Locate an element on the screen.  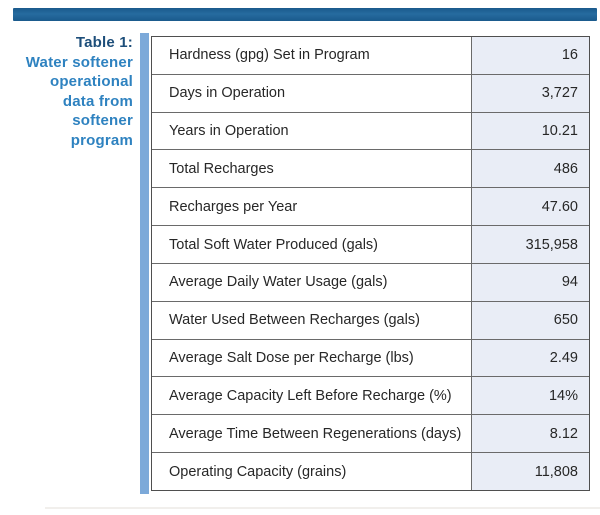
row-value: 315,958 is located at coordinates (530, 244).